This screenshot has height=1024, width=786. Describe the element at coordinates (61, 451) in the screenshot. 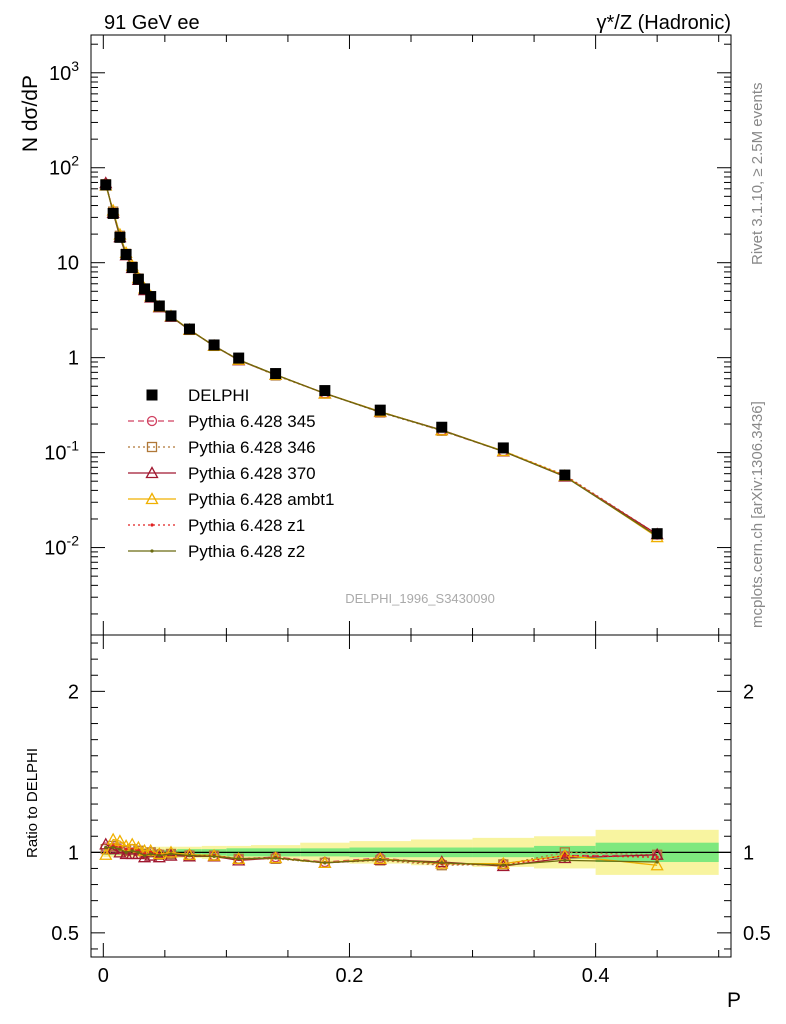

I see `y-tick-label: 10⁻¹` at that location.